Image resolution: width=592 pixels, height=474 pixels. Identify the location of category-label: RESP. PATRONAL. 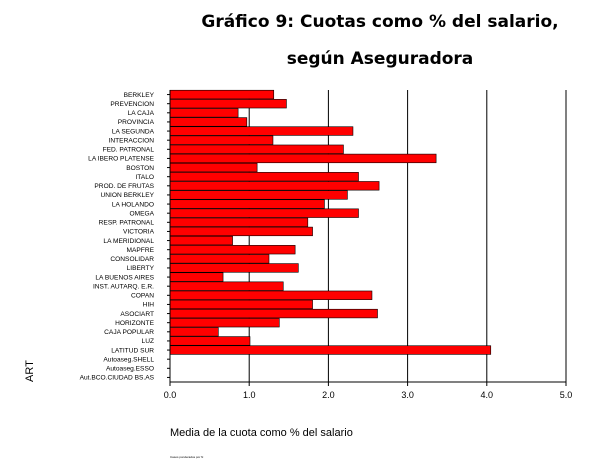
(127, 223).